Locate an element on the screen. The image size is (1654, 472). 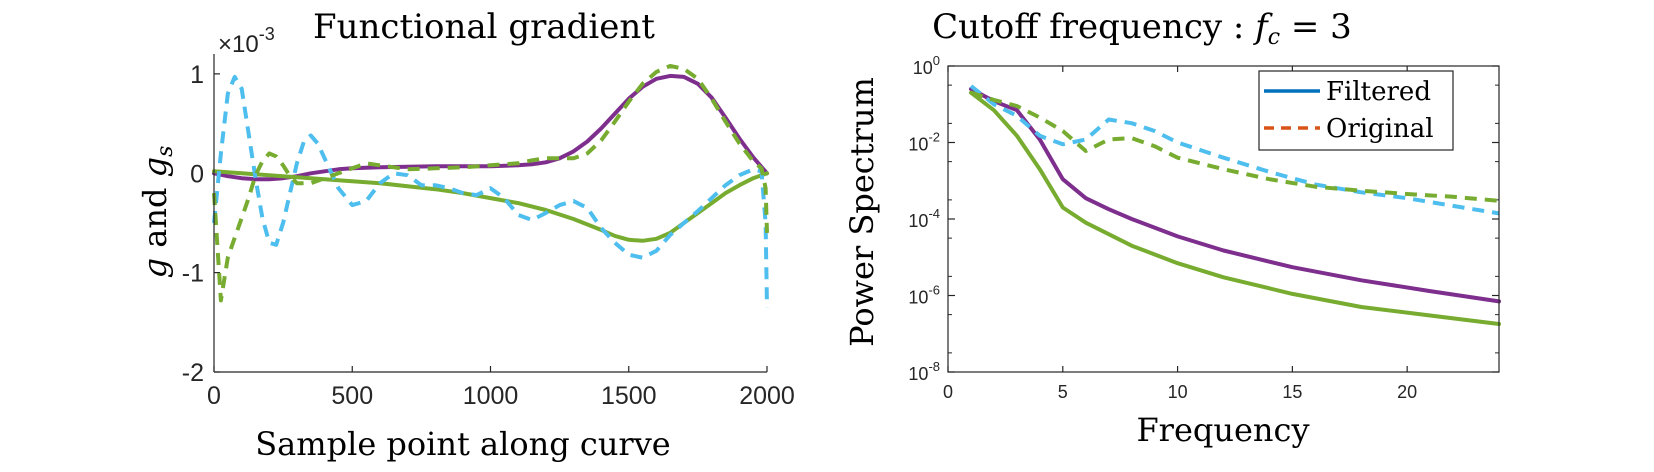
gradient-xtick-label: 500 is located at coordinates (352, 396).